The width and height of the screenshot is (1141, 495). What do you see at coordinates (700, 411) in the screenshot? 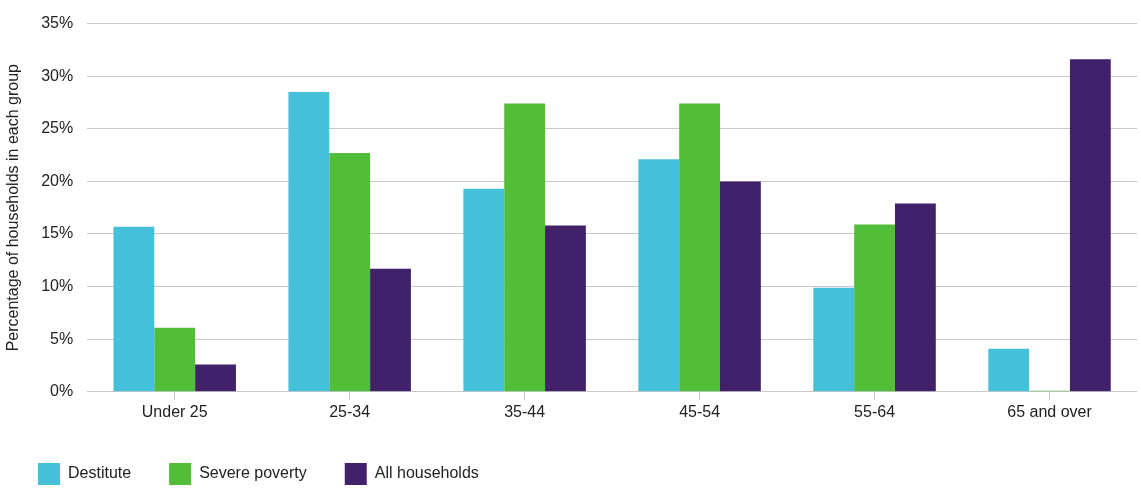
I see `x-tick-label: 45-54` at bounding box center [700, 411].